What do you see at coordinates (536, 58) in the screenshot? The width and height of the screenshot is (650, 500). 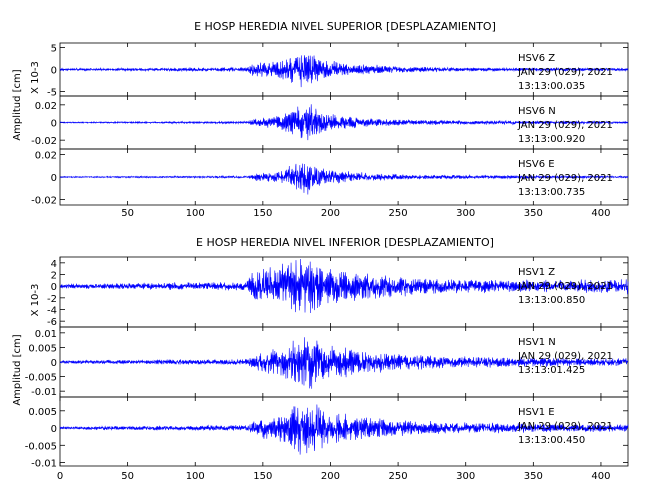 I see `station-channel-label: HSV6 Z` at bounding box center [536, 58].